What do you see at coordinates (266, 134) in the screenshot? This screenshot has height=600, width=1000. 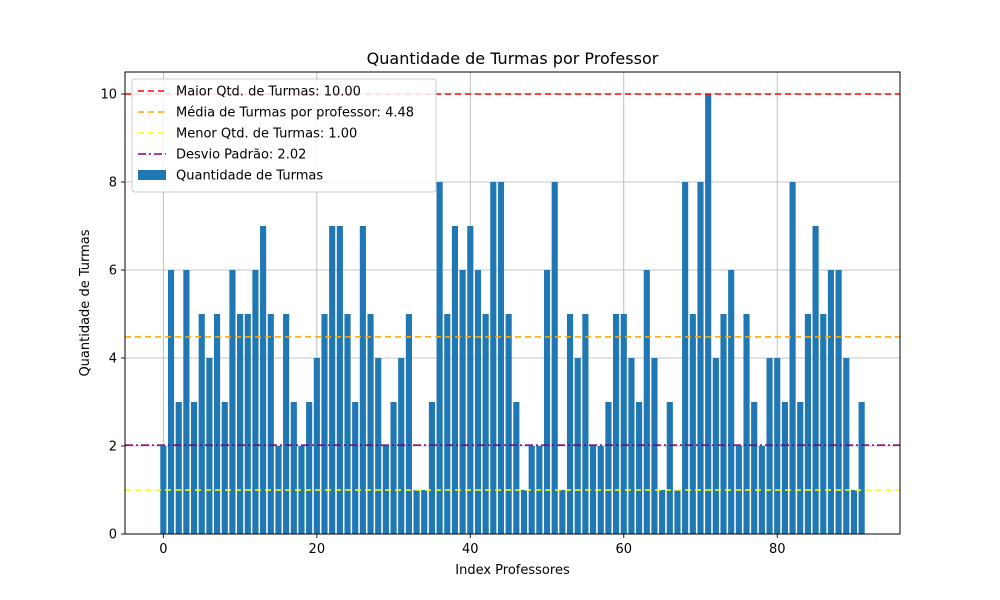 I see `legend-label: Menor Qtd. de Turmas: 1.00` at bounding box center [266, 134].